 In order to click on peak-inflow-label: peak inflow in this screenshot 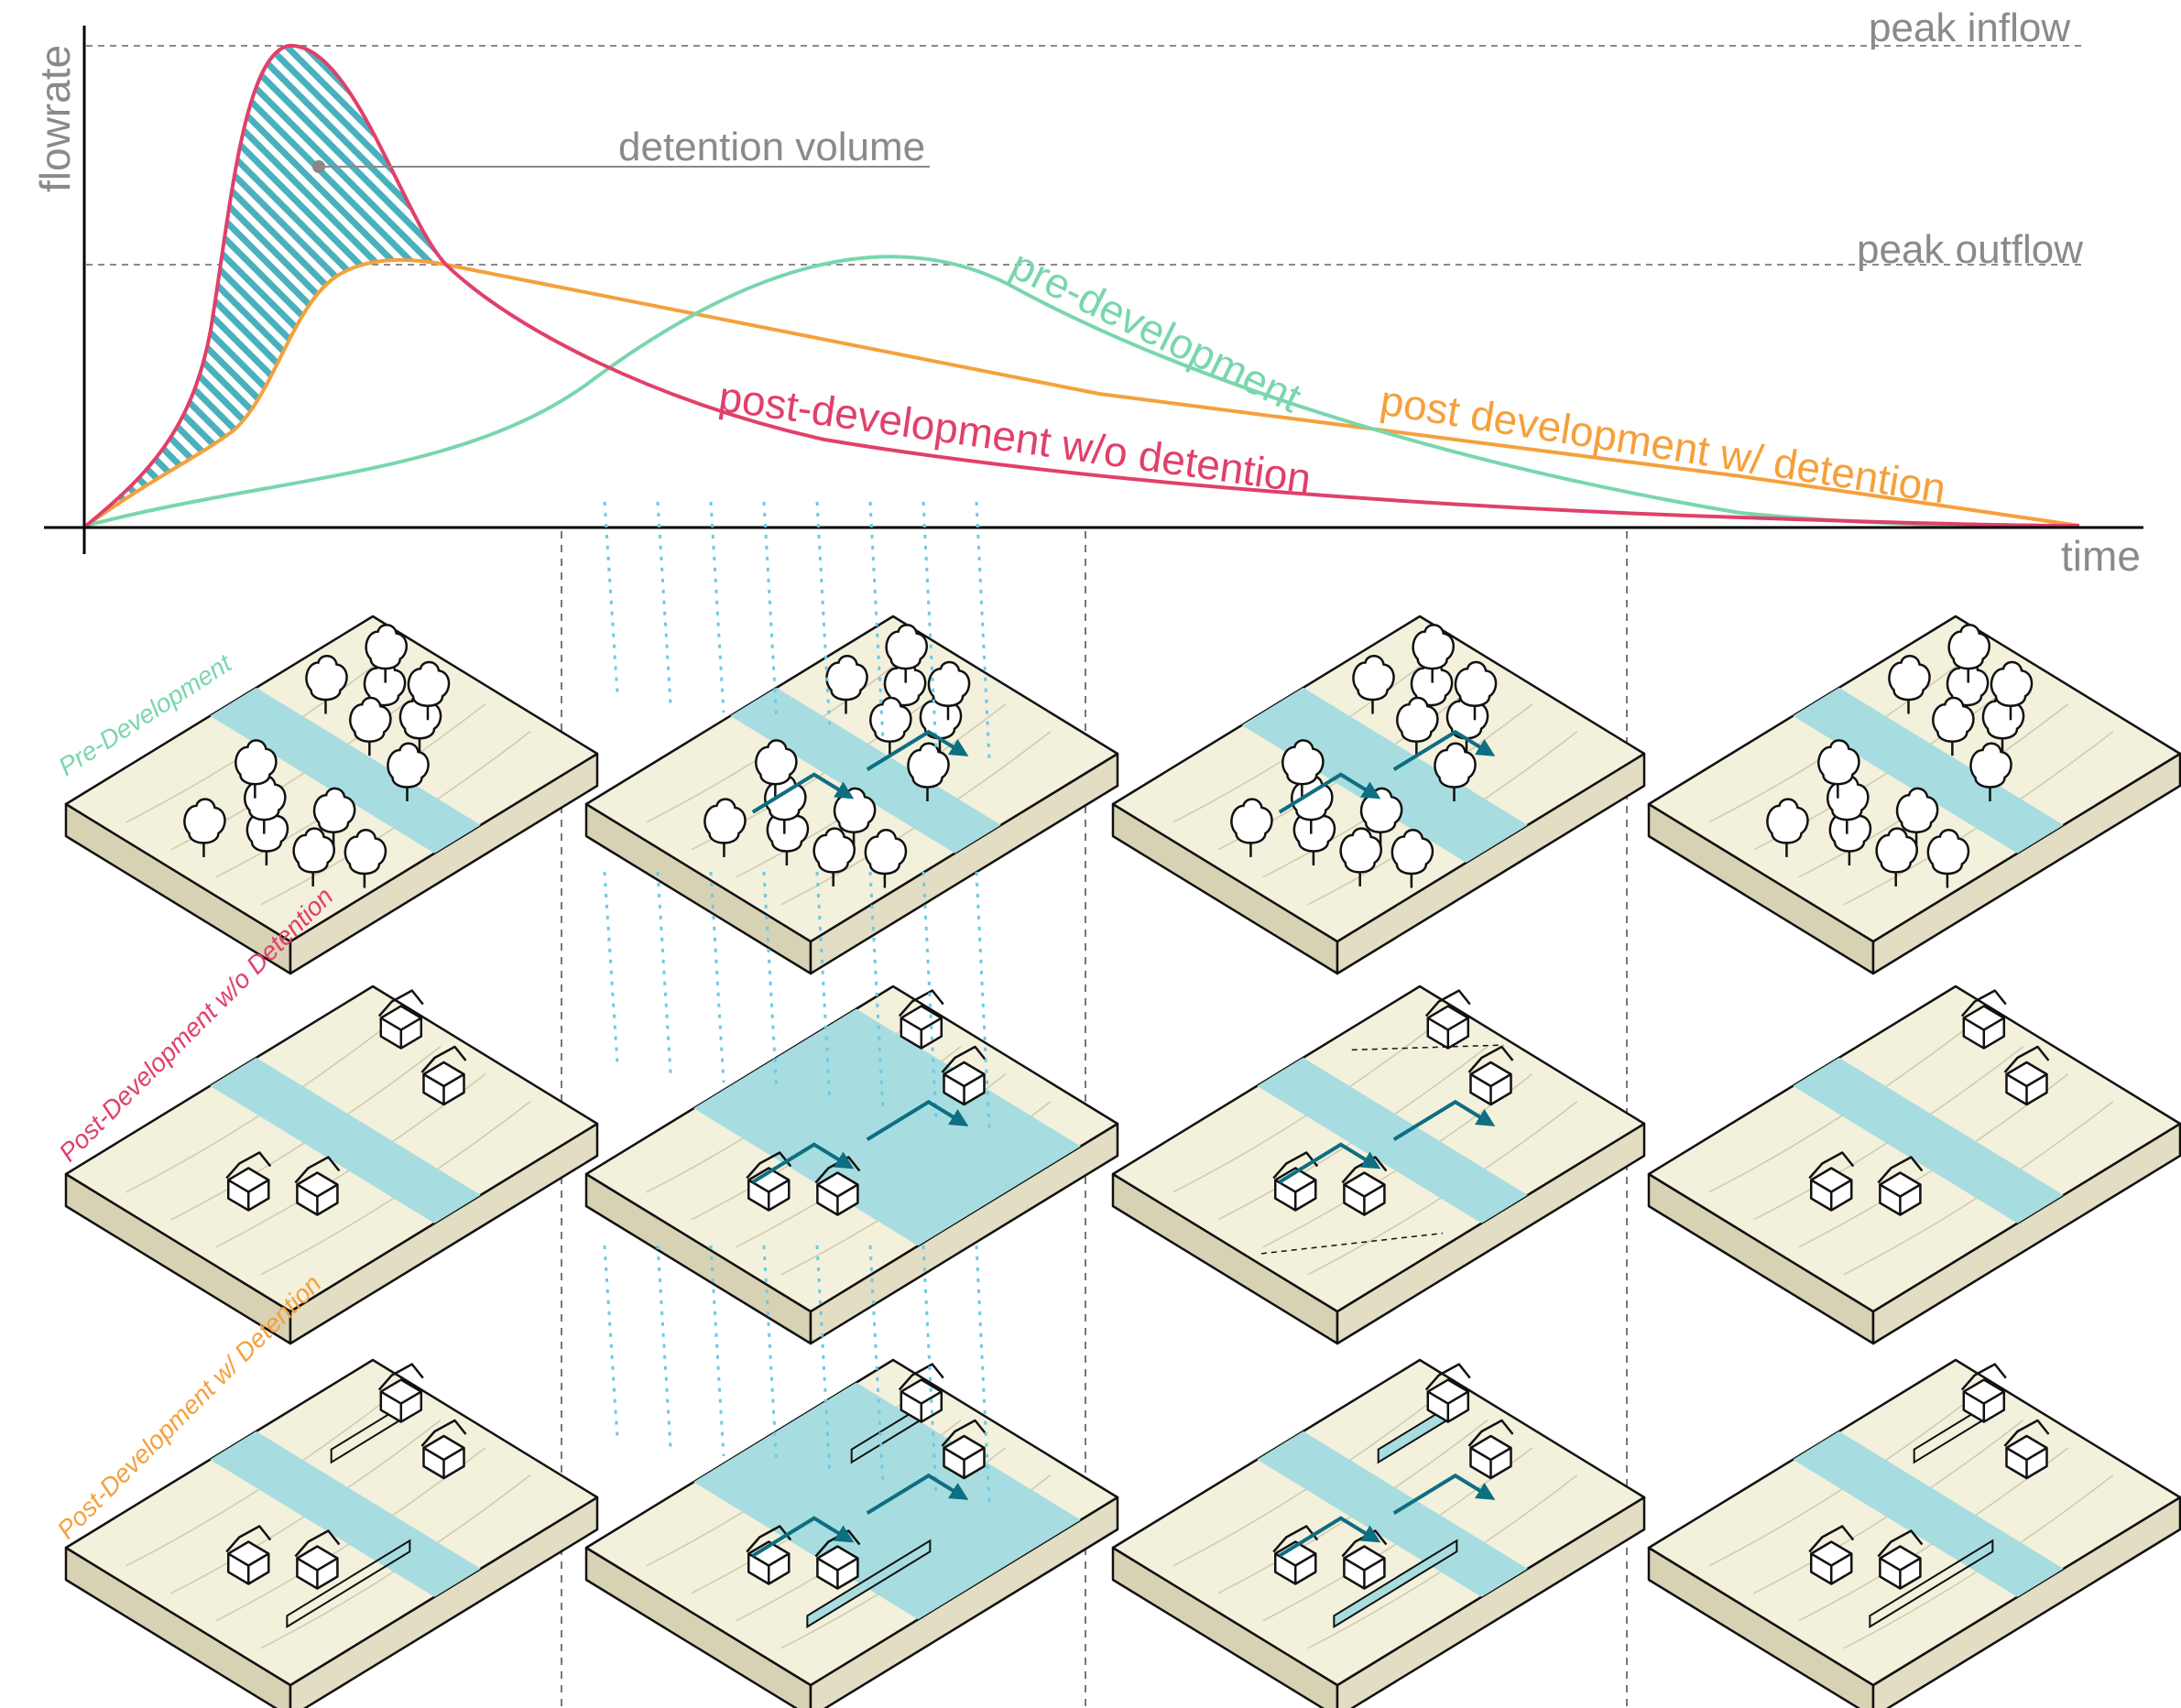, I will do `click(1969, 27)`.